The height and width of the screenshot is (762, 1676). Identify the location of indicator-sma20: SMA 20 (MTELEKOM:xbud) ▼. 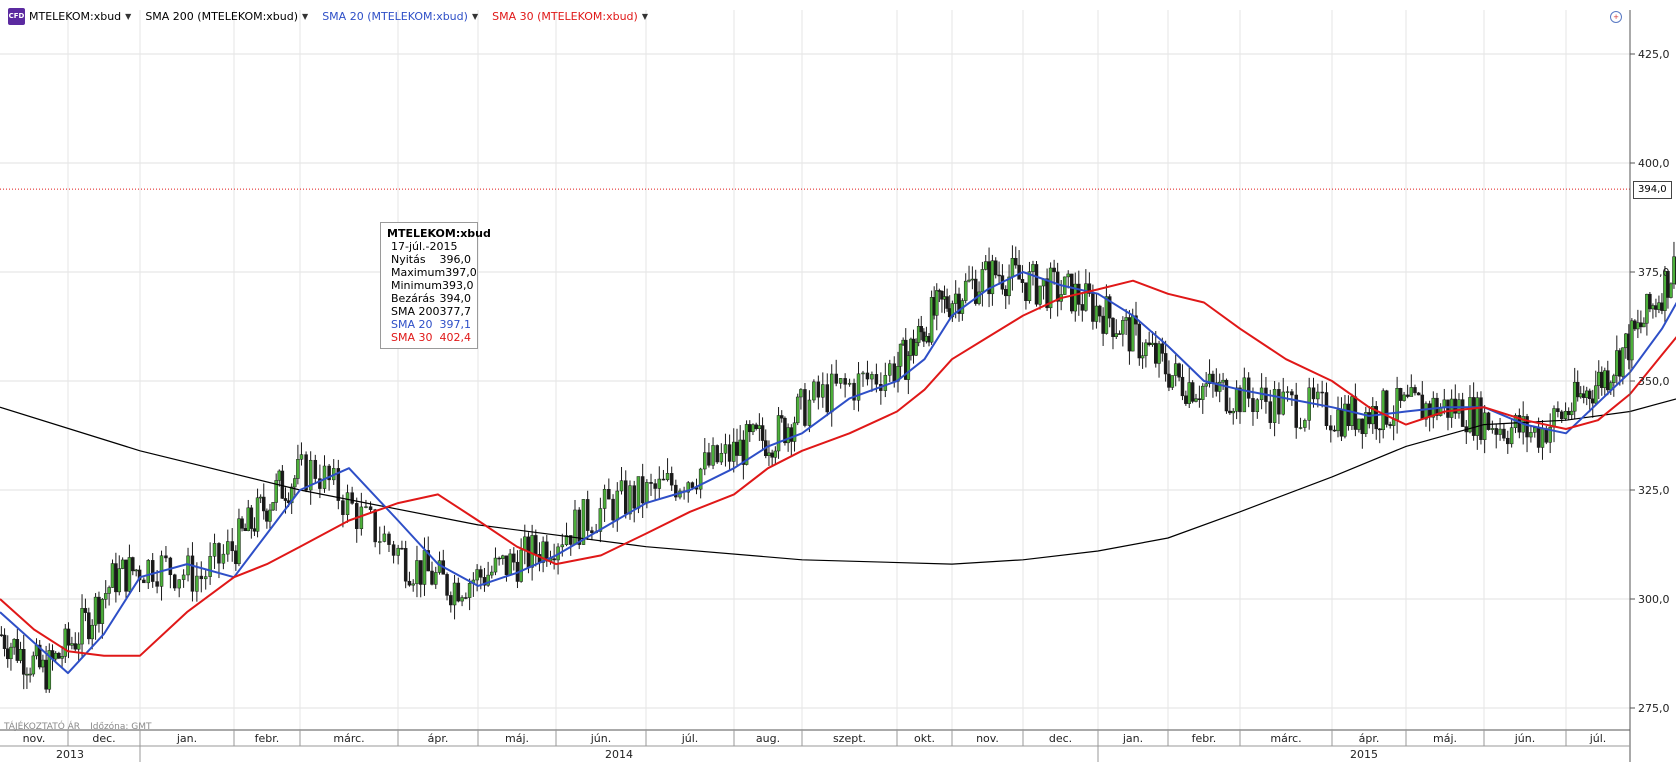
(400, 16).